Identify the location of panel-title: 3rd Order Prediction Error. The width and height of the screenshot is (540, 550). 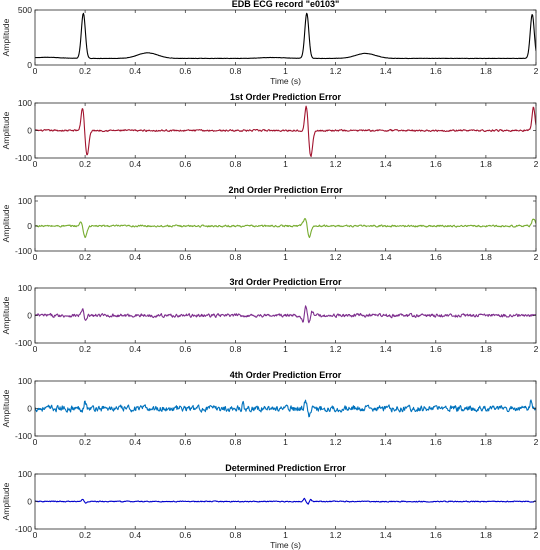
(285, 282).